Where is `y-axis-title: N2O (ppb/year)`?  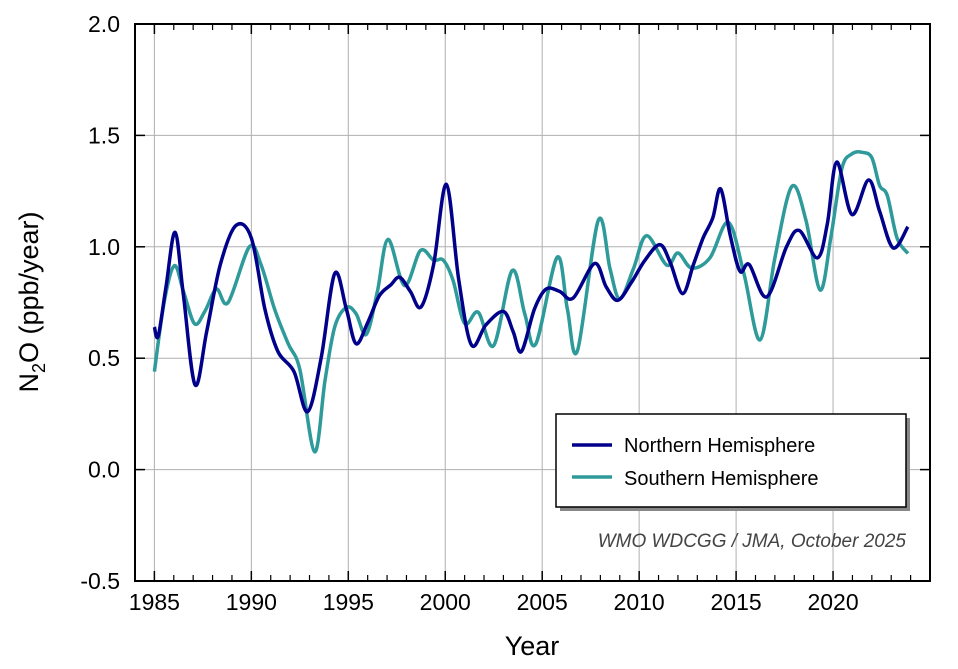 y-axis-title: N2O (ppb/year) is located at coordinates (31, 301).